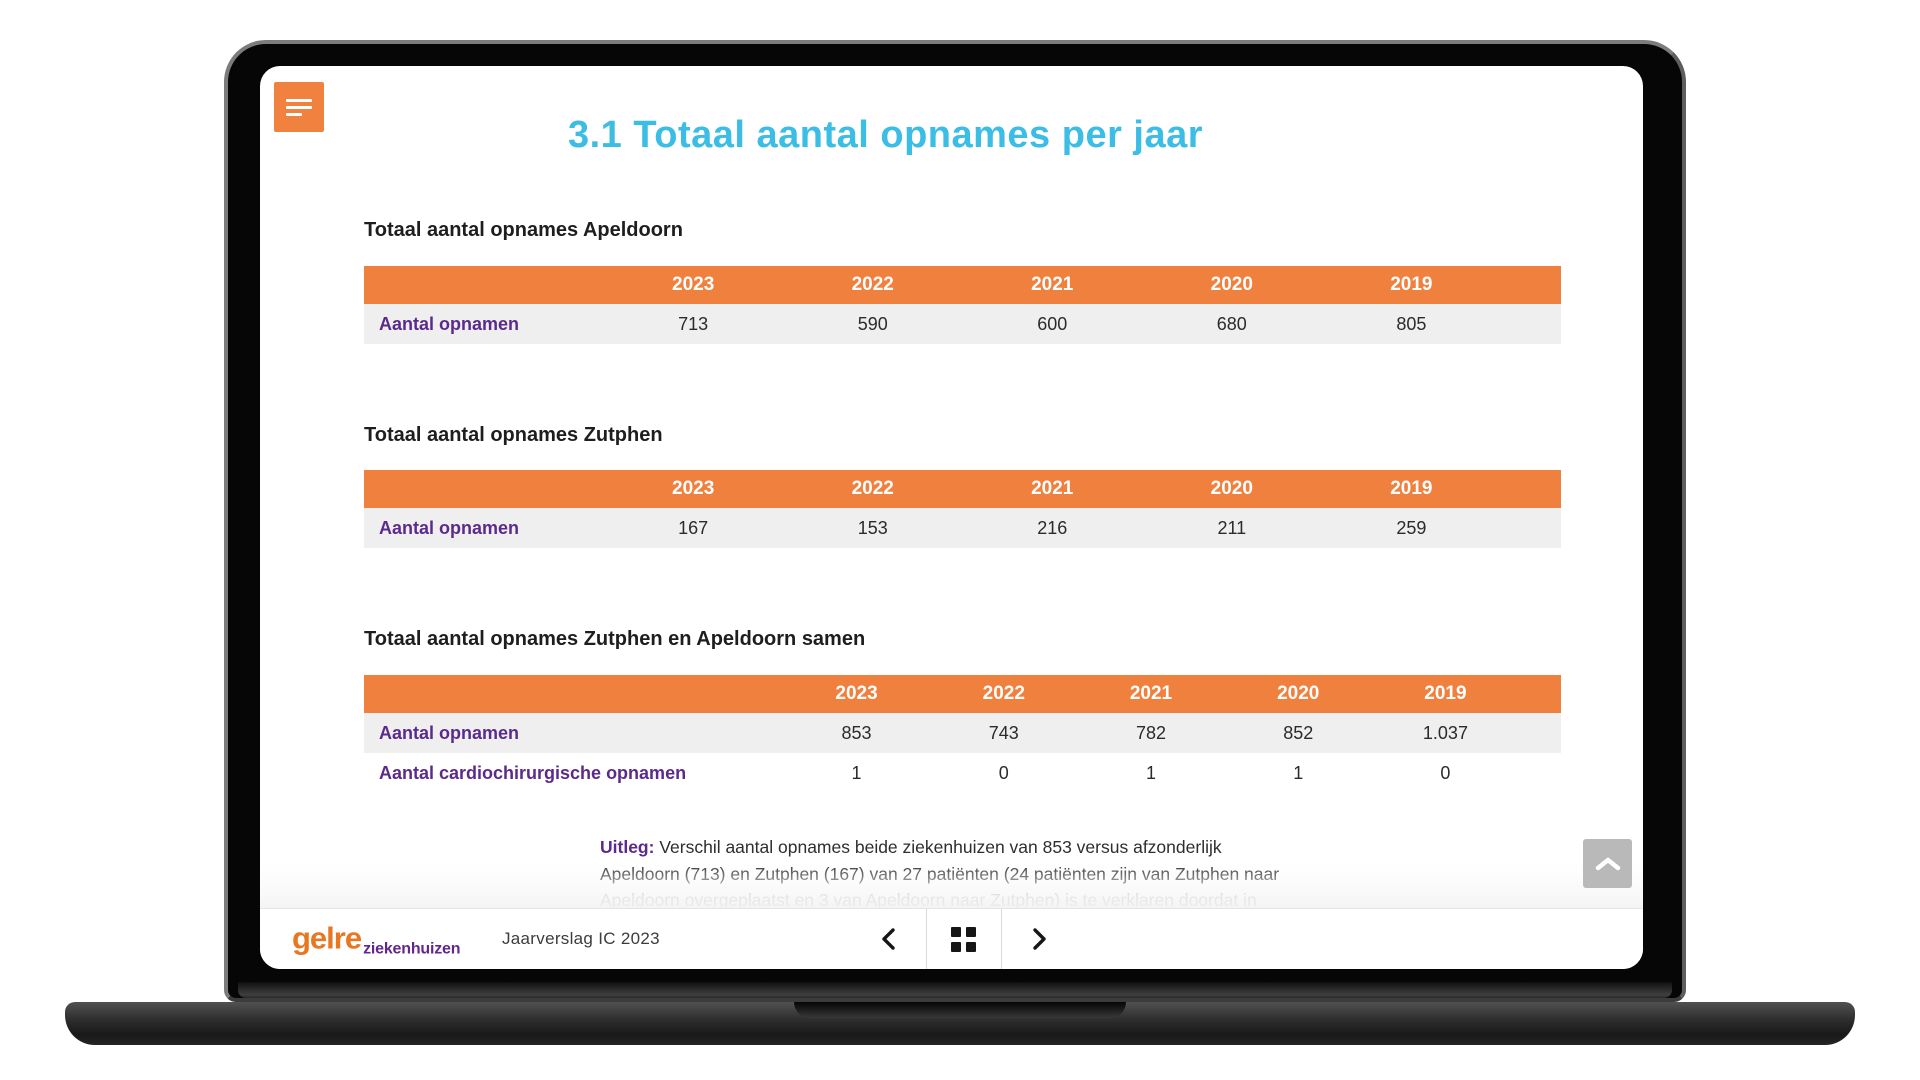 The height and width of the screenshot is (1080, 1920). What do you see at coordinates (1003, 732) in the screenshot?
I see `value-cell: 743` at bounding box center [1003, 732].